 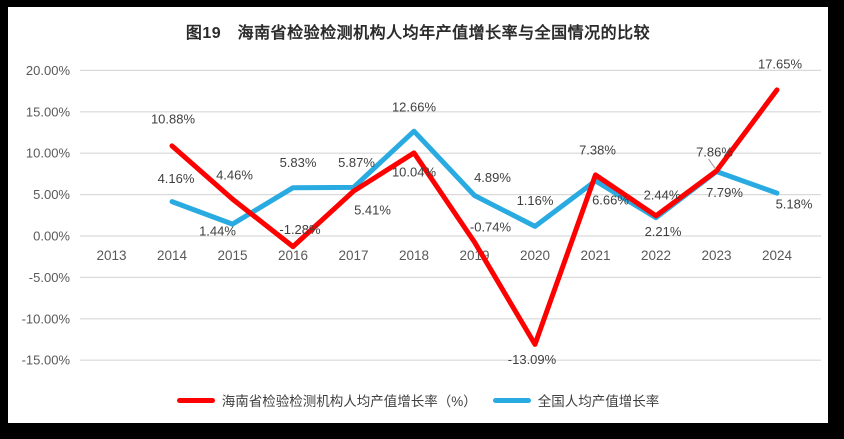 I want to click on y-tick-label: 5.00%, so click(x=51, y=194).